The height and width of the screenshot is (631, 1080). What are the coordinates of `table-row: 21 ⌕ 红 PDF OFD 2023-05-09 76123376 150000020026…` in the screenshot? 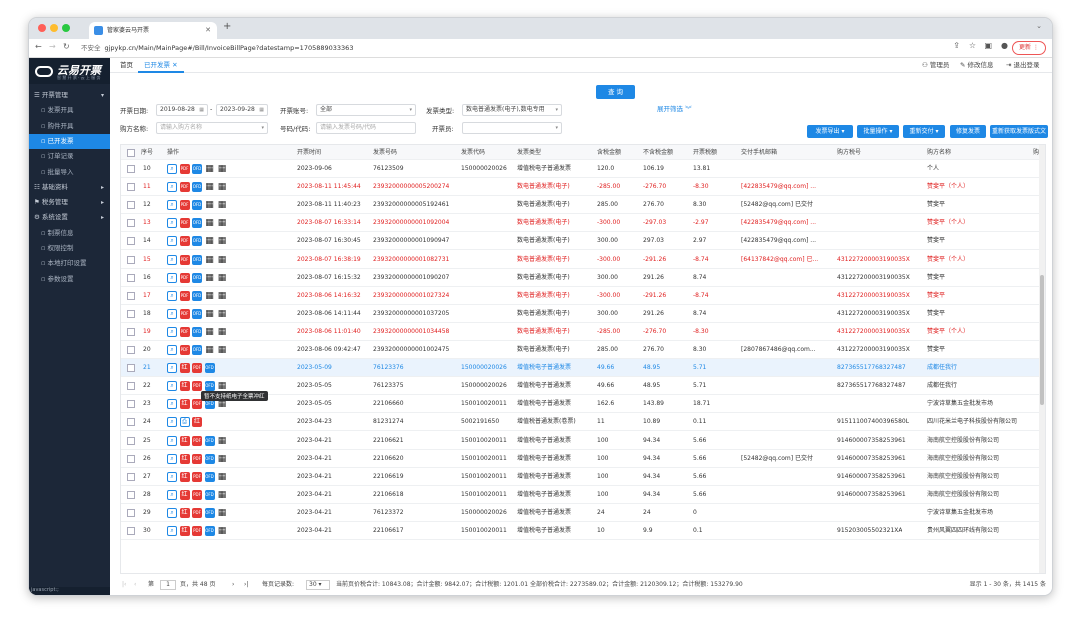 It's located at (583, 368).